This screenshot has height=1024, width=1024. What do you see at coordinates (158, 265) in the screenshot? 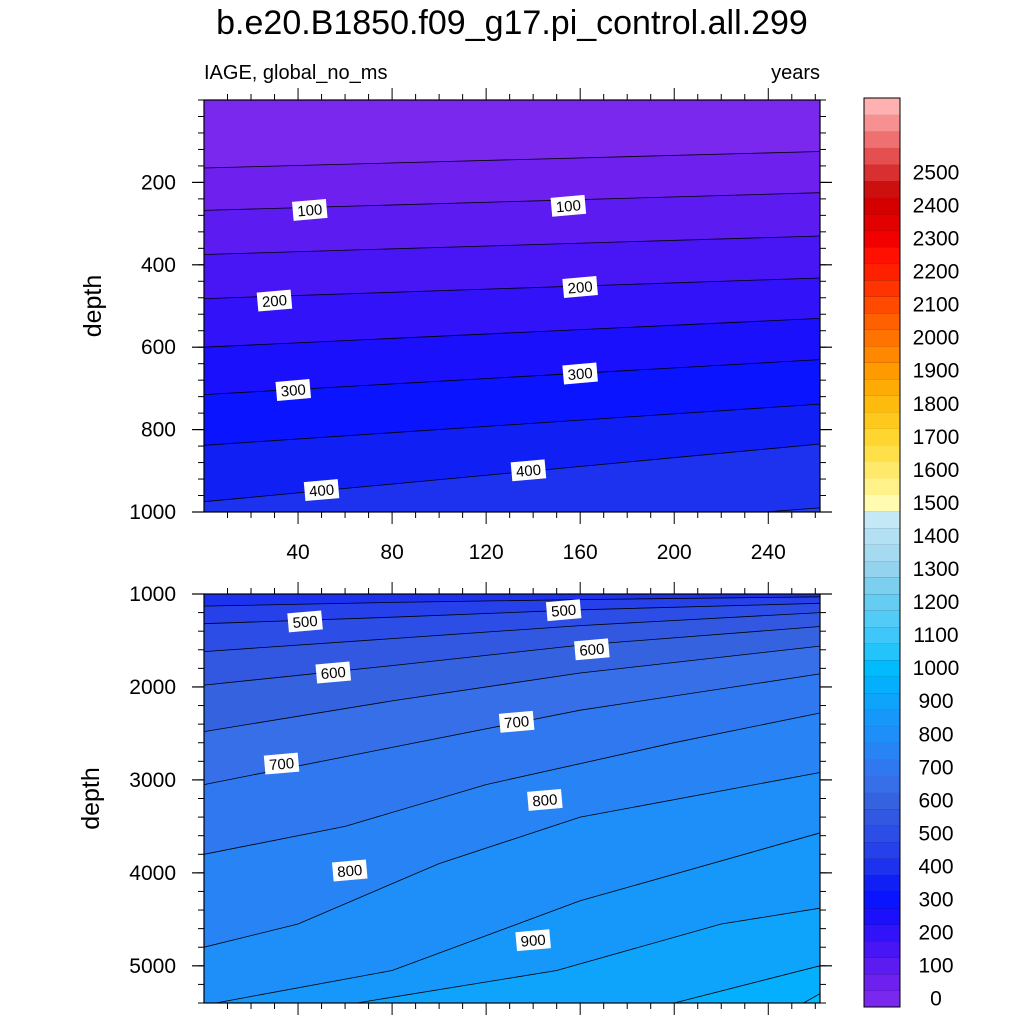
I see `y-tick-label: 400` at bounding box center [158, 265].